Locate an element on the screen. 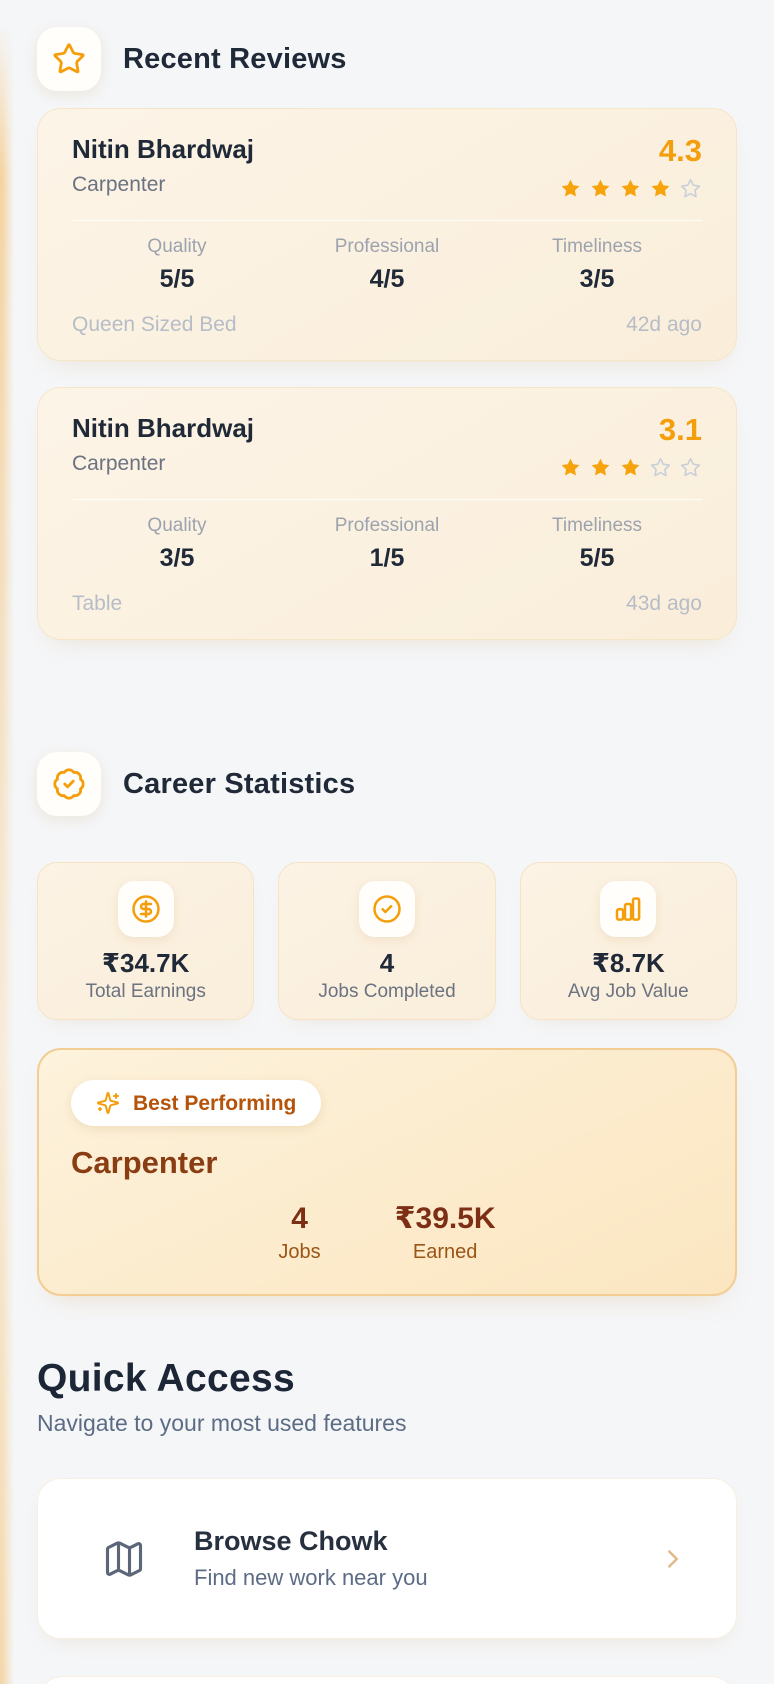  best-performing-stats: 4 Jobs ₹39.5K Earned is located at coordinates (387, 1233).